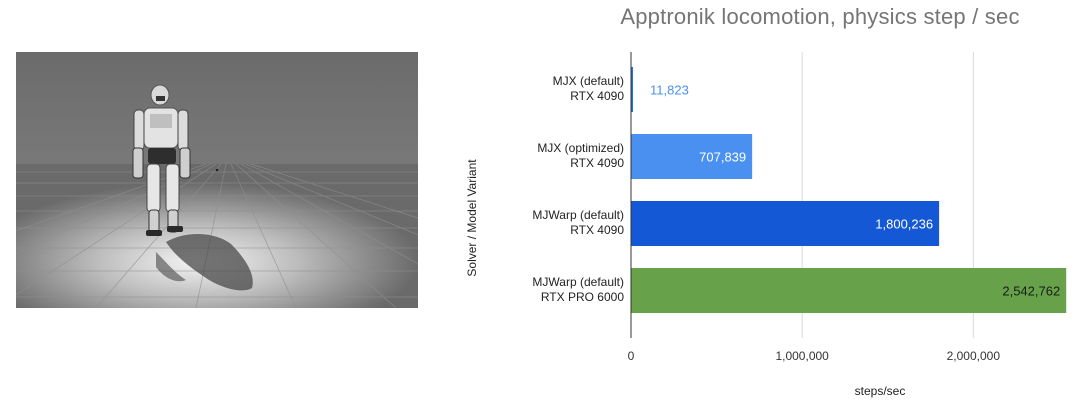  What do you see at coordinates (631, 356) in the screenshot?
I see `x-tick-label: 0` at bounding box center [631, 356].